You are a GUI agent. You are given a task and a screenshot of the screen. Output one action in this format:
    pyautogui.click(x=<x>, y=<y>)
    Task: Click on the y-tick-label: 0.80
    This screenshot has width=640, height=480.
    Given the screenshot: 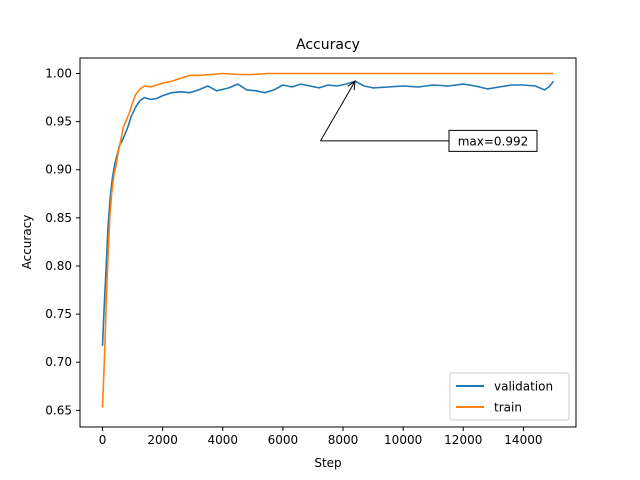 What is the action you would take?
    pyautogui.click(x=58, y=266)
    